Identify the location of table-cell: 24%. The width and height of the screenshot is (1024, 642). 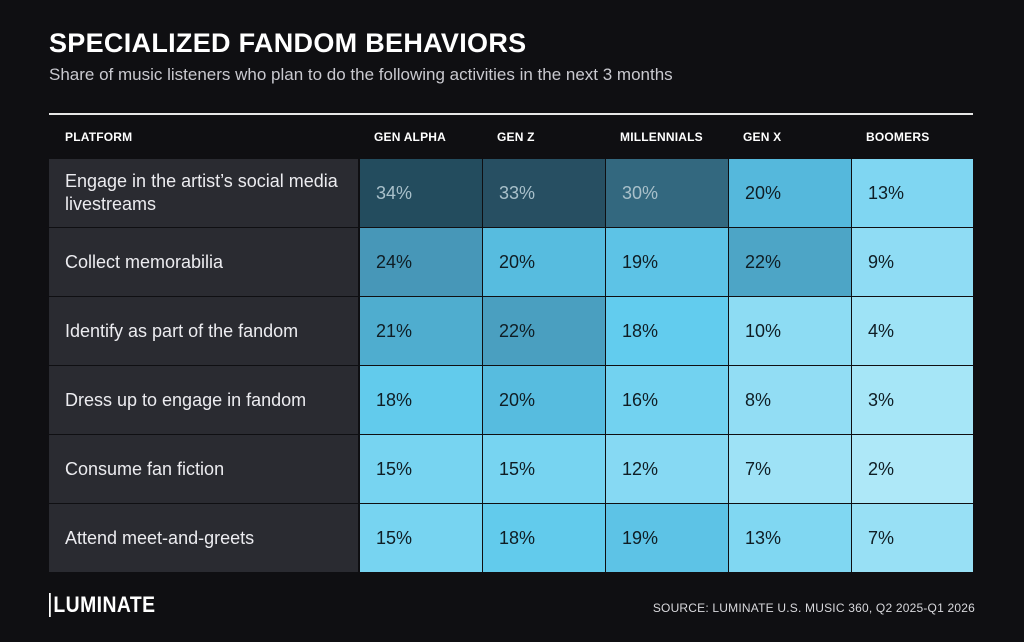
(420, 262).